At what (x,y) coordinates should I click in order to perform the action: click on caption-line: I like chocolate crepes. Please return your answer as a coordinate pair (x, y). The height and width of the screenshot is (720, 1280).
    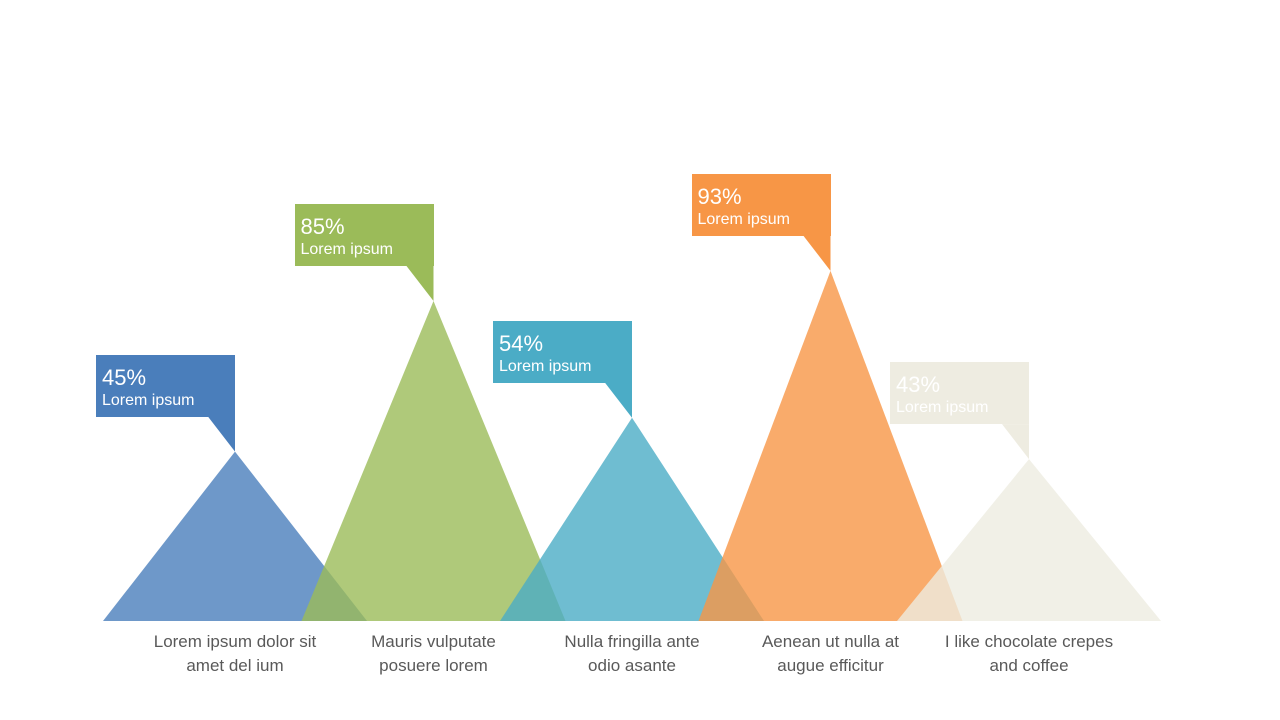
    Looking at the image, I should click on (1029, 641).